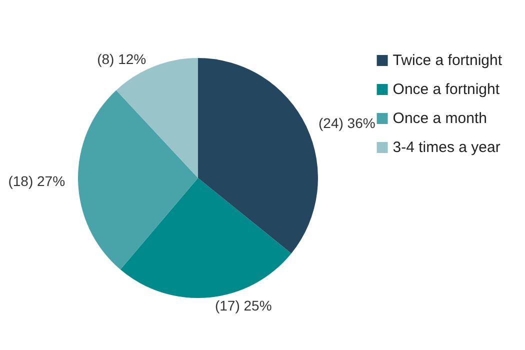  What do you see at coordinates (439, 118) in the screenshot?
I see `legend-label: Once a month` at bounding box center [439, 118].